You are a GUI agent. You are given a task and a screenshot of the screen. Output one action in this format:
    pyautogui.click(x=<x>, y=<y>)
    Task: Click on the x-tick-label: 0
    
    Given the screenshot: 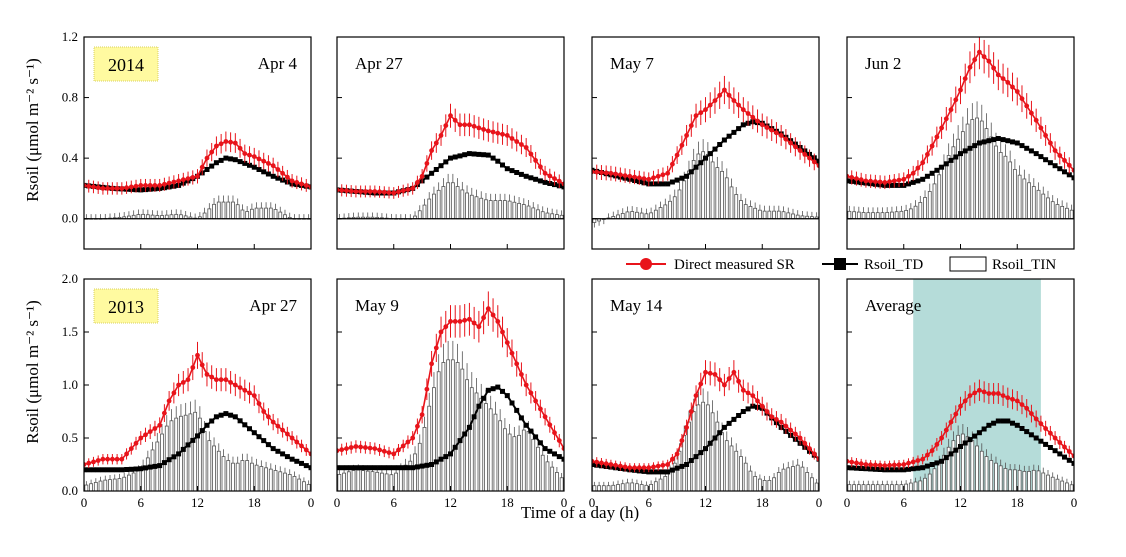 What is the action you would take?
    pyautogui.click(x=84, y=502)
    